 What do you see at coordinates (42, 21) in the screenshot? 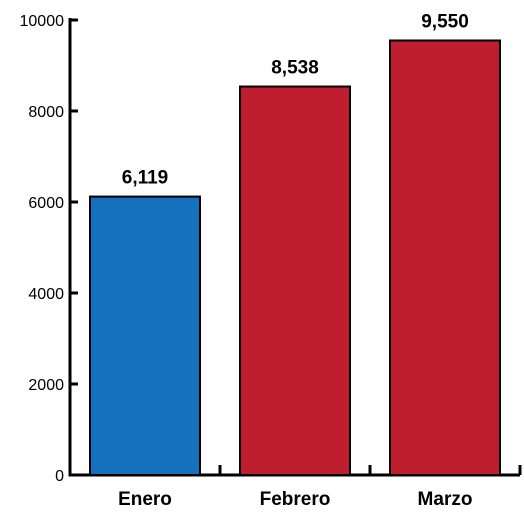
I see `y-tick-label: 10000` at bounding box center [42, 21].